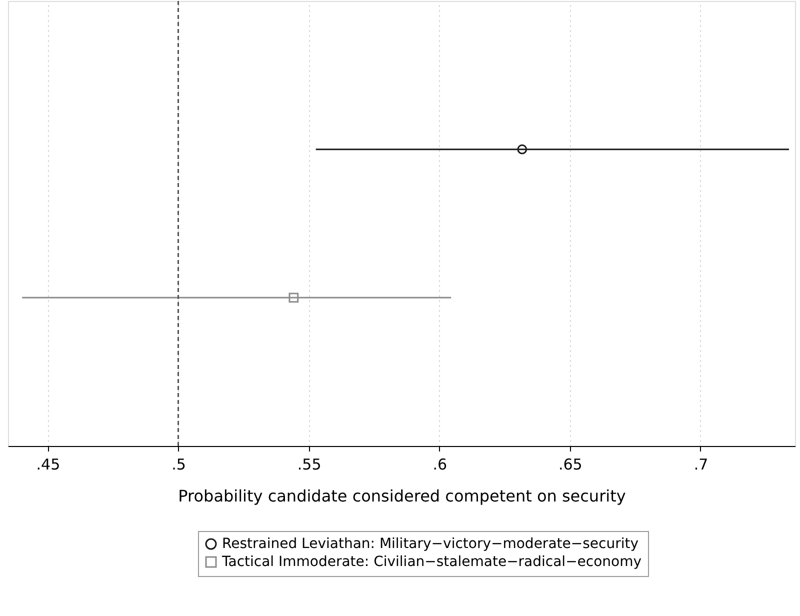 The height and width of the screenshot is (616, 800). Describe the element at coordinates (179, 465) in the screenshot. I see `x-tick-label: .5` at that location.